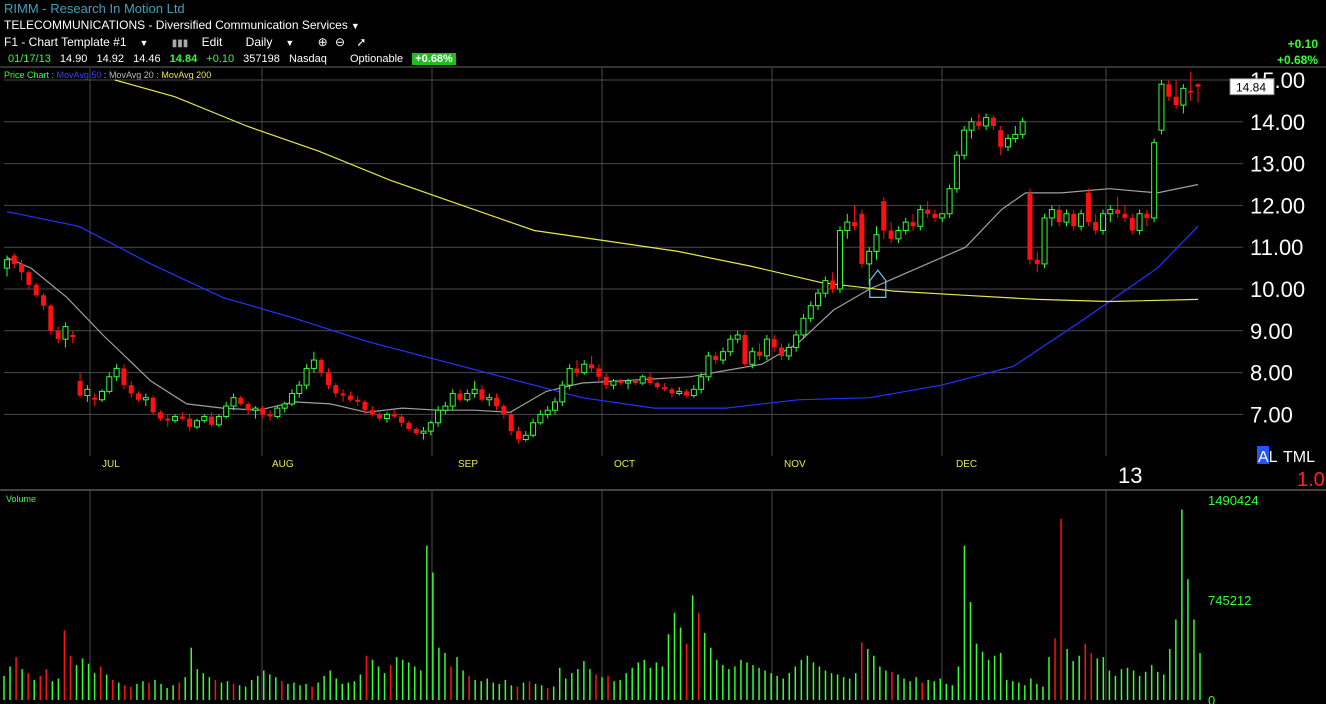 The height and width of the screenshot is (704, 1326). I want to click on bars-icon: ▮▮▮, so click(180, 43).